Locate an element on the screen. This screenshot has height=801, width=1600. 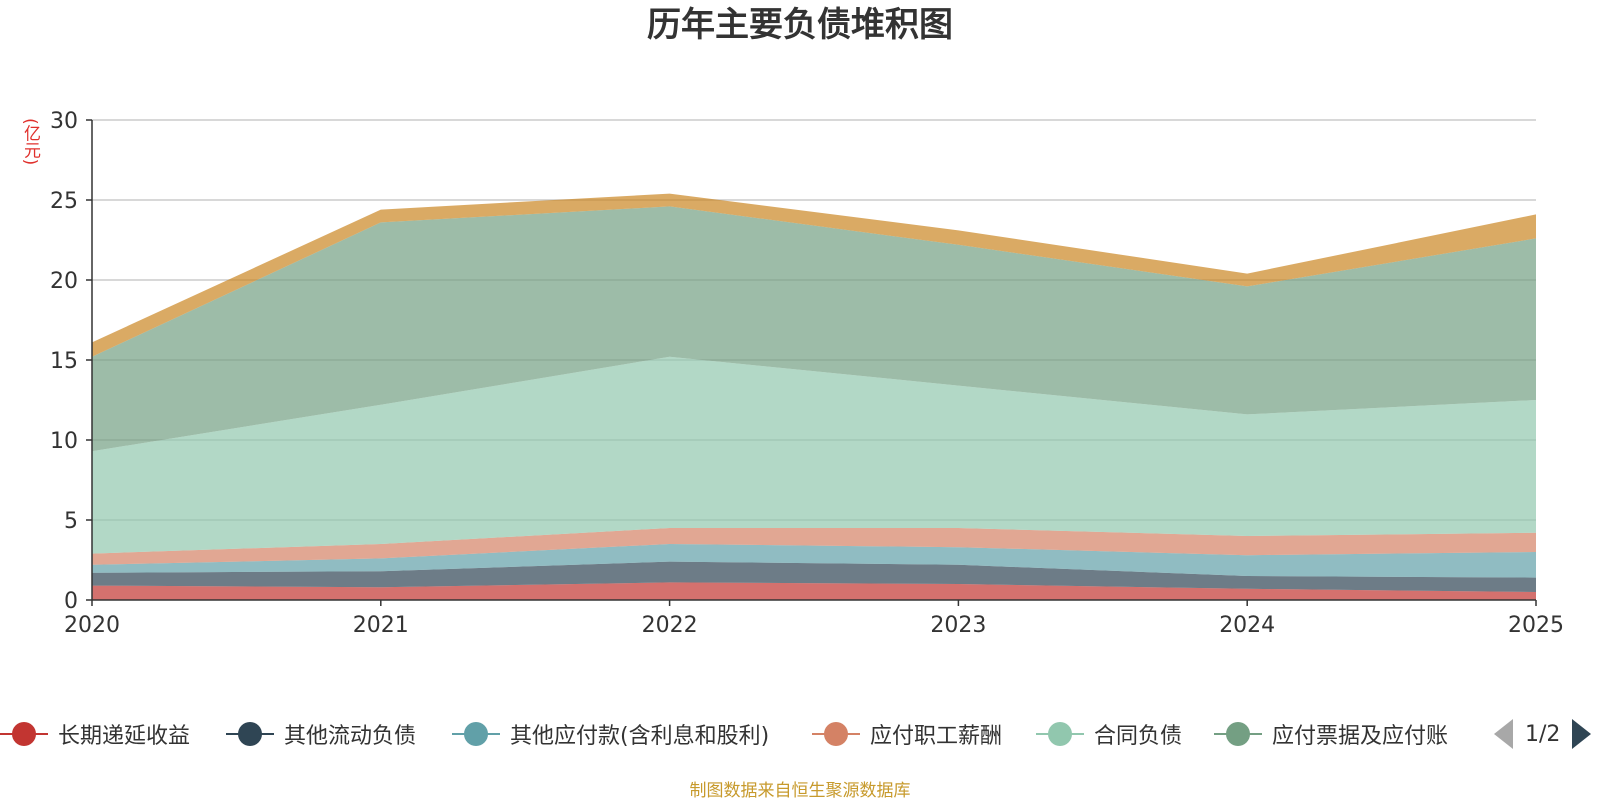
legend-item: 其他流动负债 is located at coordinates (321, 734).